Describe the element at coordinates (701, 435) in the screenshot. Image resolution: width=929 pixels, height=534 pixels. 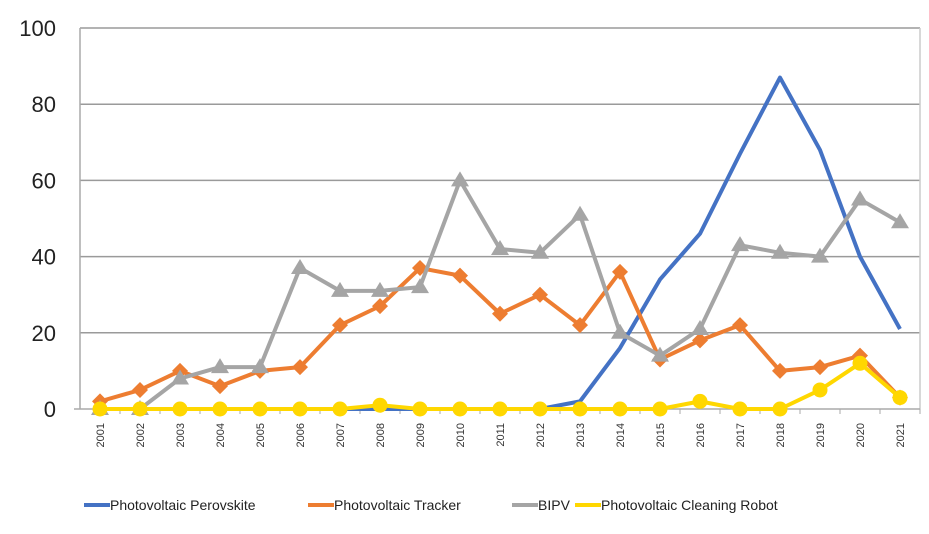
I see `x-tick-label: 2016` at that location.